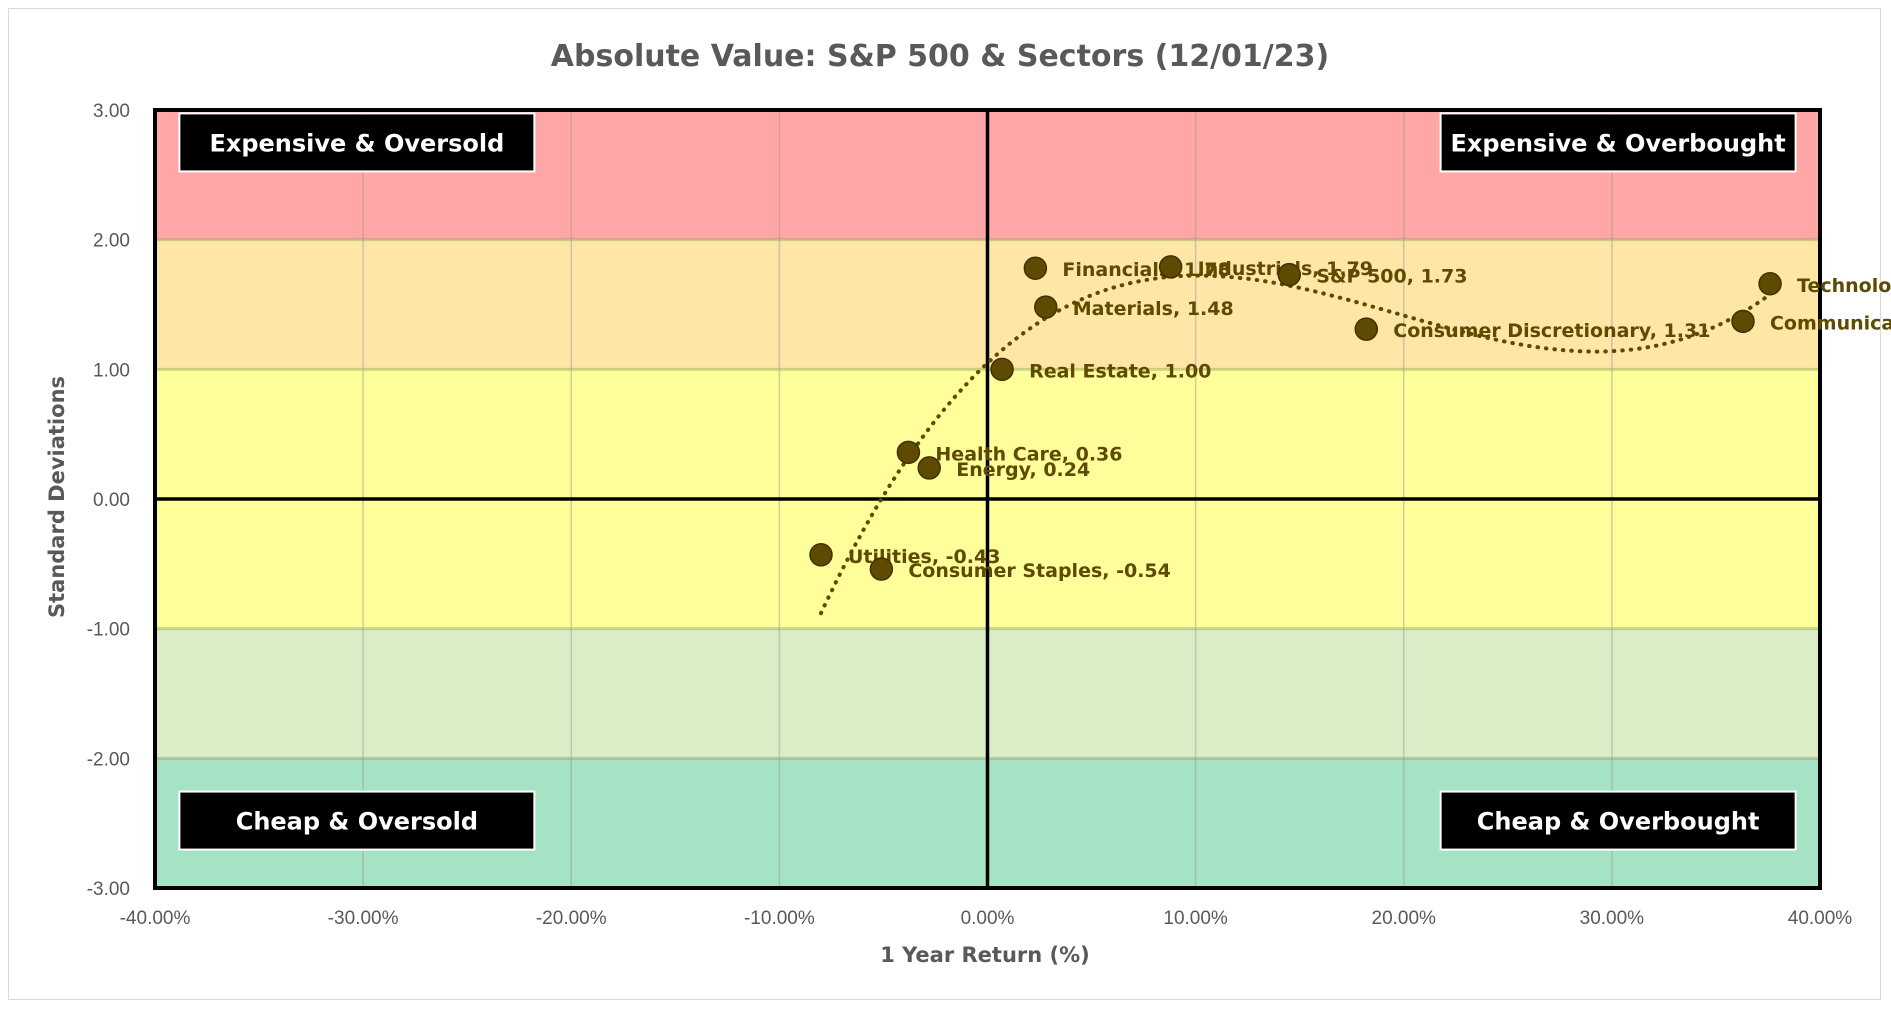  Describe the element at coordinates (111, 241) in the screenshot. I see `y-tick-label: 2.00` at that location.